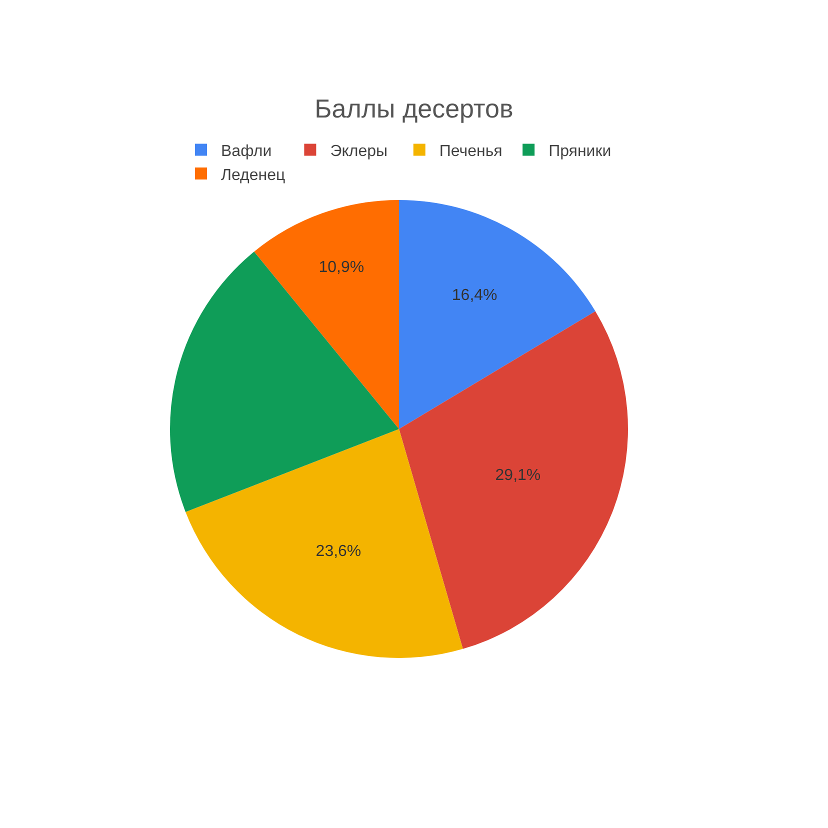 The width and height of the screenshot is (828, 828). What do you see at coordinates (339, 551) in the screenshot?
I see `data-label: 23,6%` at bounding box center [339, 551].